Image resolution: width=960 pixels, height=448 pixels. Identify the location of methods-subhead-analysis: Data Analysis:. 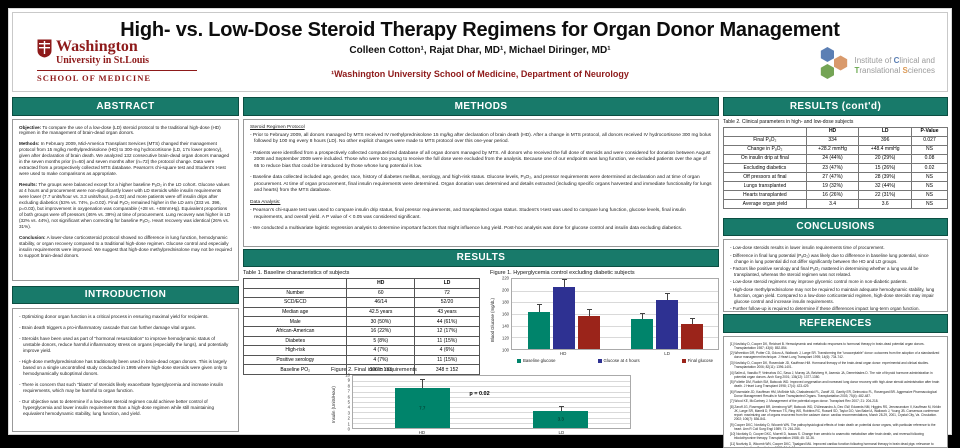
(265, 202).